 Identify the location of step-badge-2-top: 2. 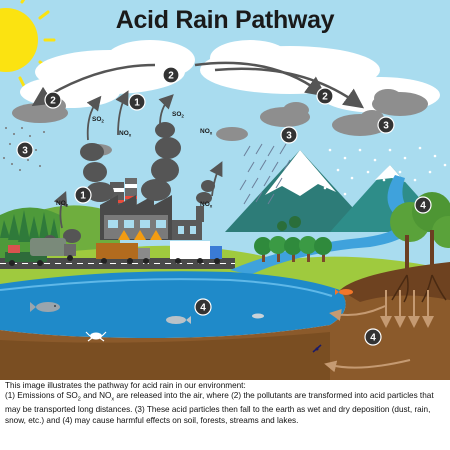
(171, 75).